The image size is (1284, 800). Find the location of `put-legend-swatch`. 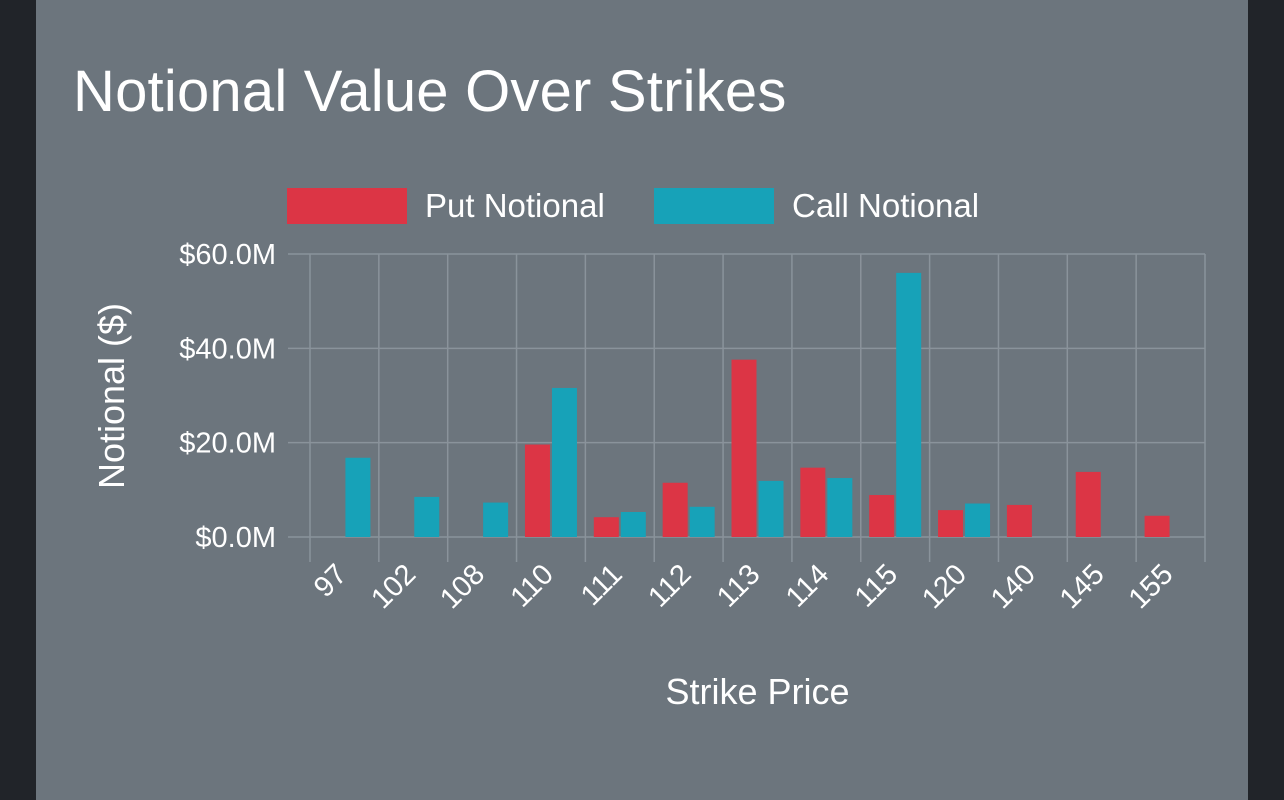

put-legend-swatch is located at coordinates (347, 206).